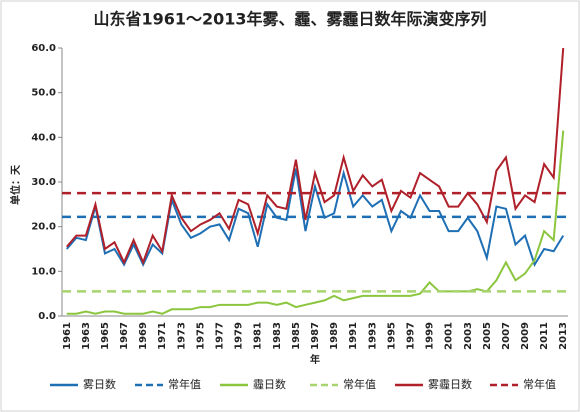  What do you see at coordinates (47, 316) in the screenshot?
I see `y-tick-label: 0.0` at bounding box center [47, 316].